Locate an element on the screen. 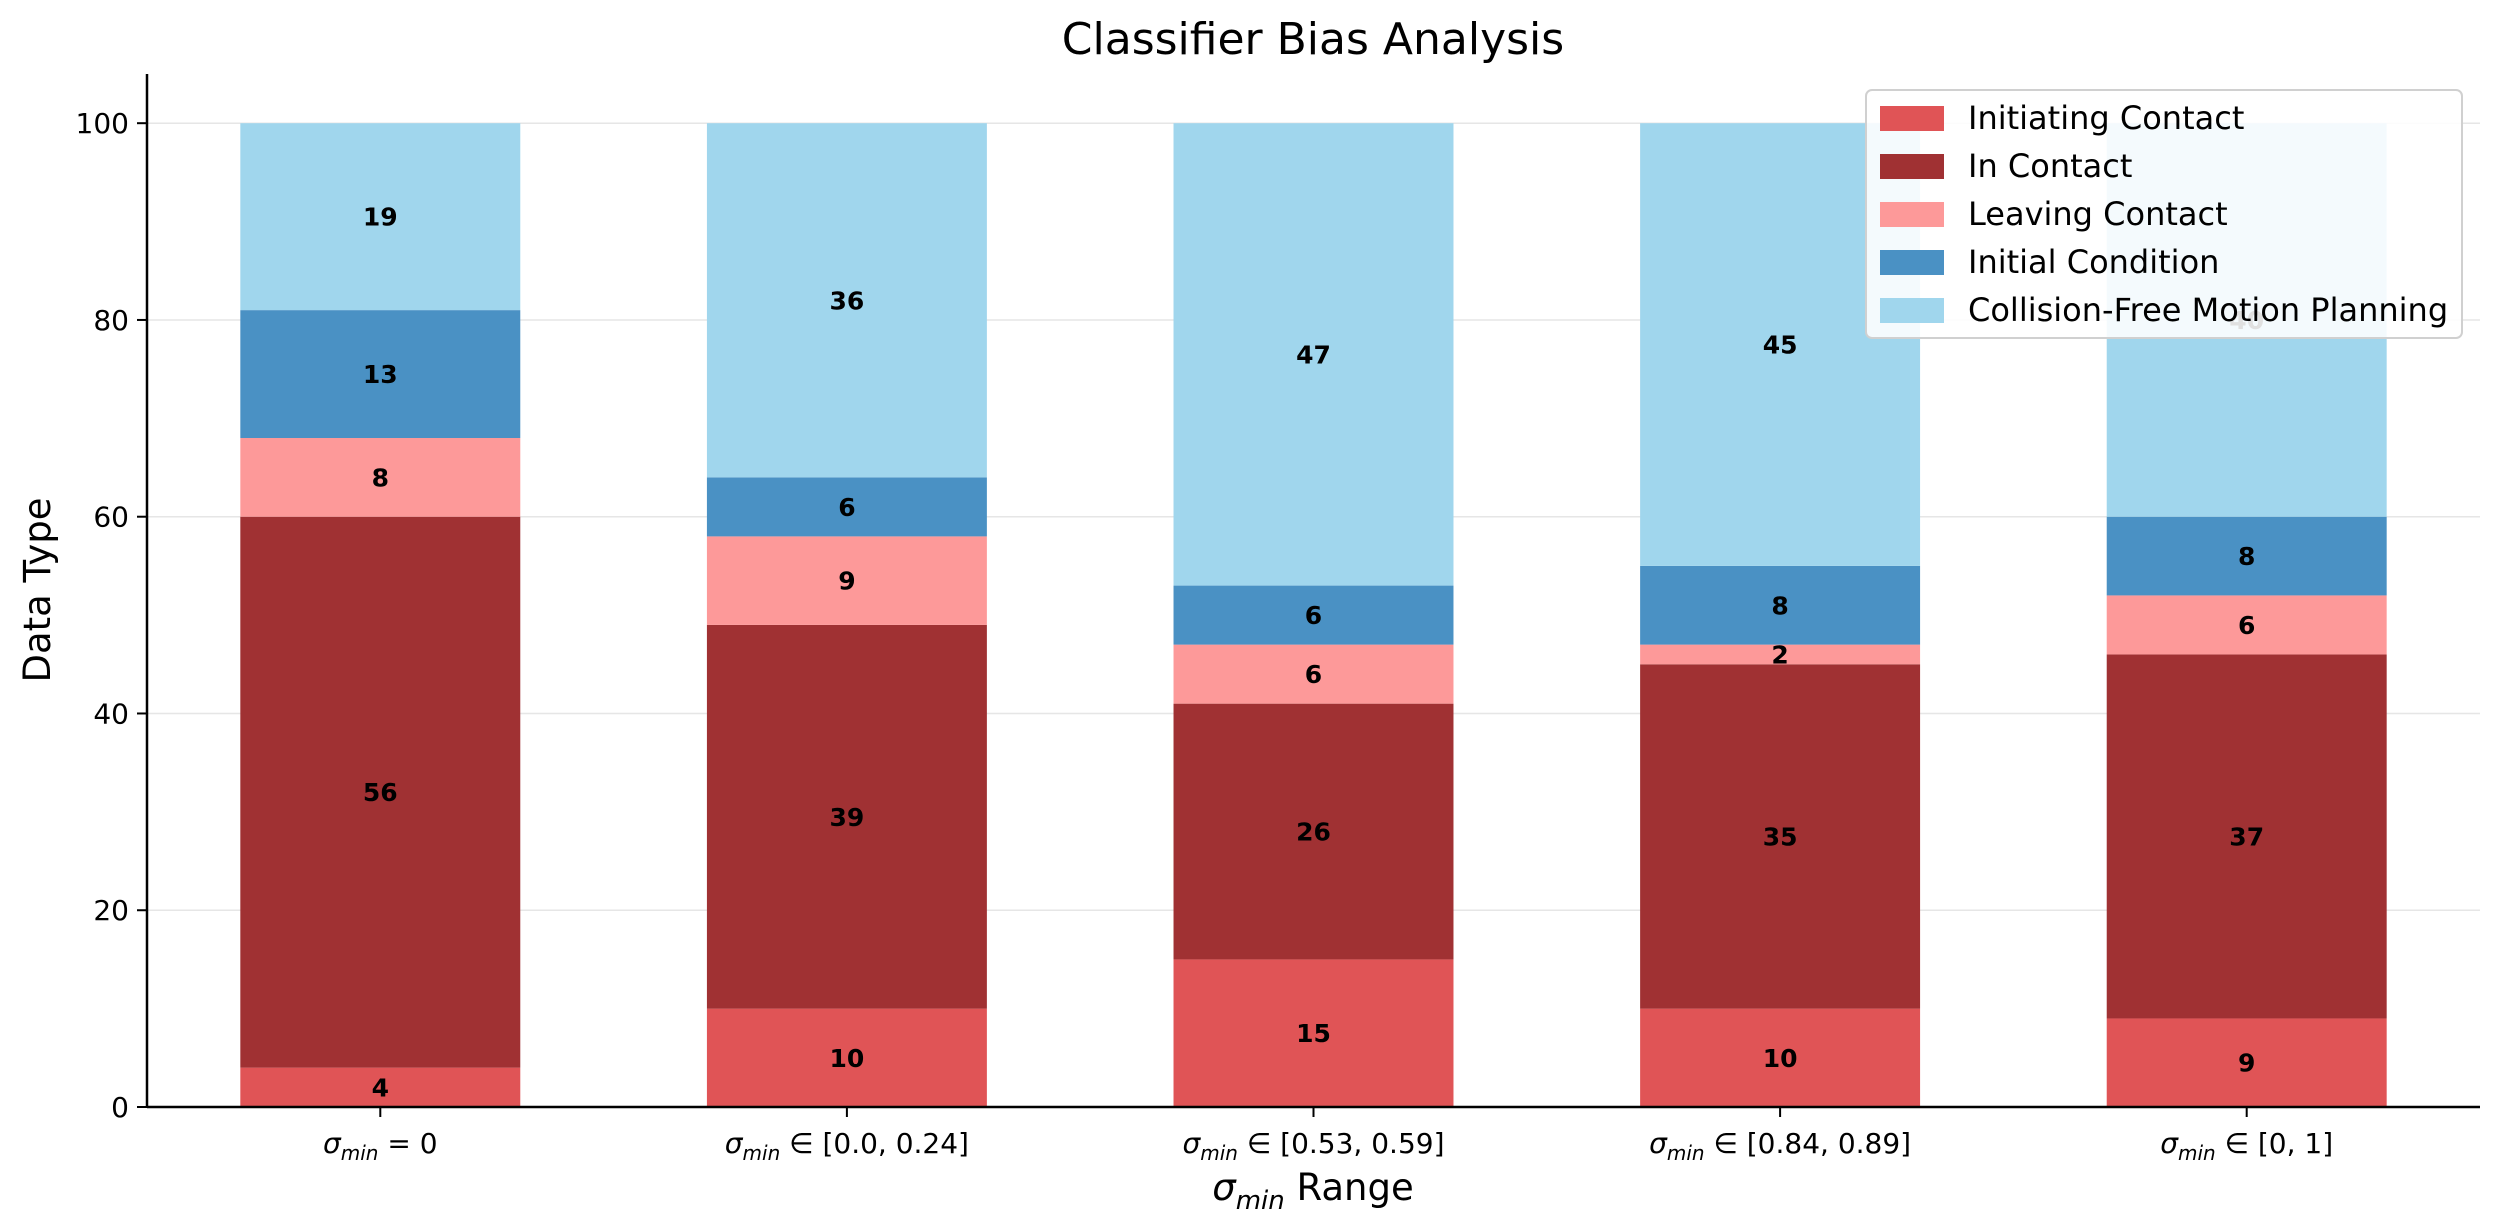  data-label: 15 is located at coordinates (1313, 1033).